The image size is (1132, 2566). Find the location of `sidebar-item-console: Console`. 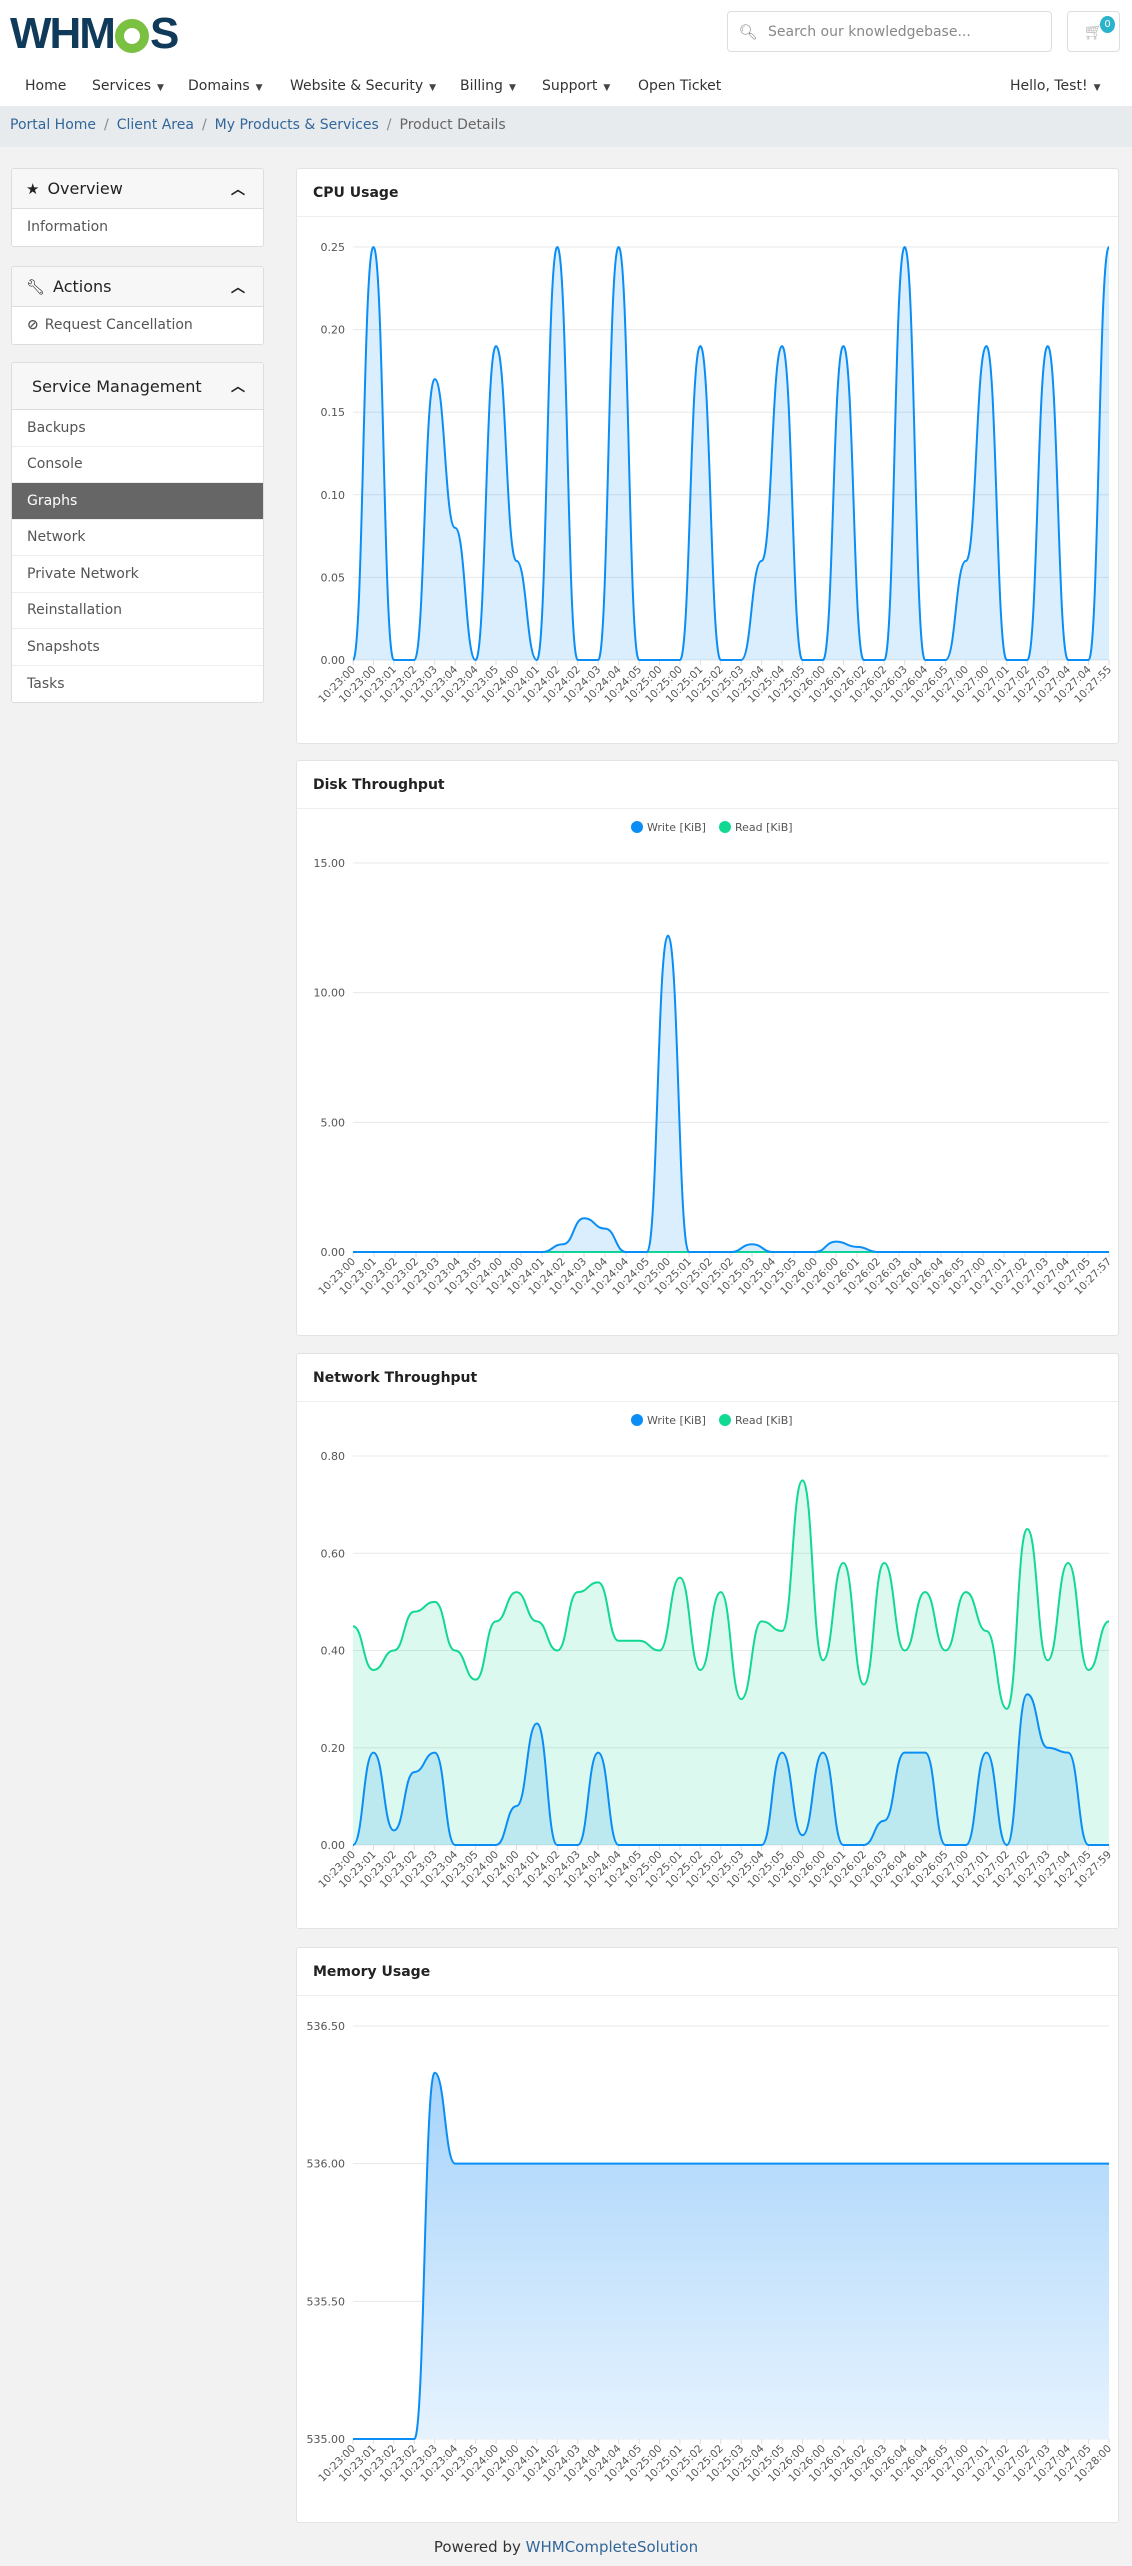

sidebar-item-console: Console is located at coordinates (137, 465).